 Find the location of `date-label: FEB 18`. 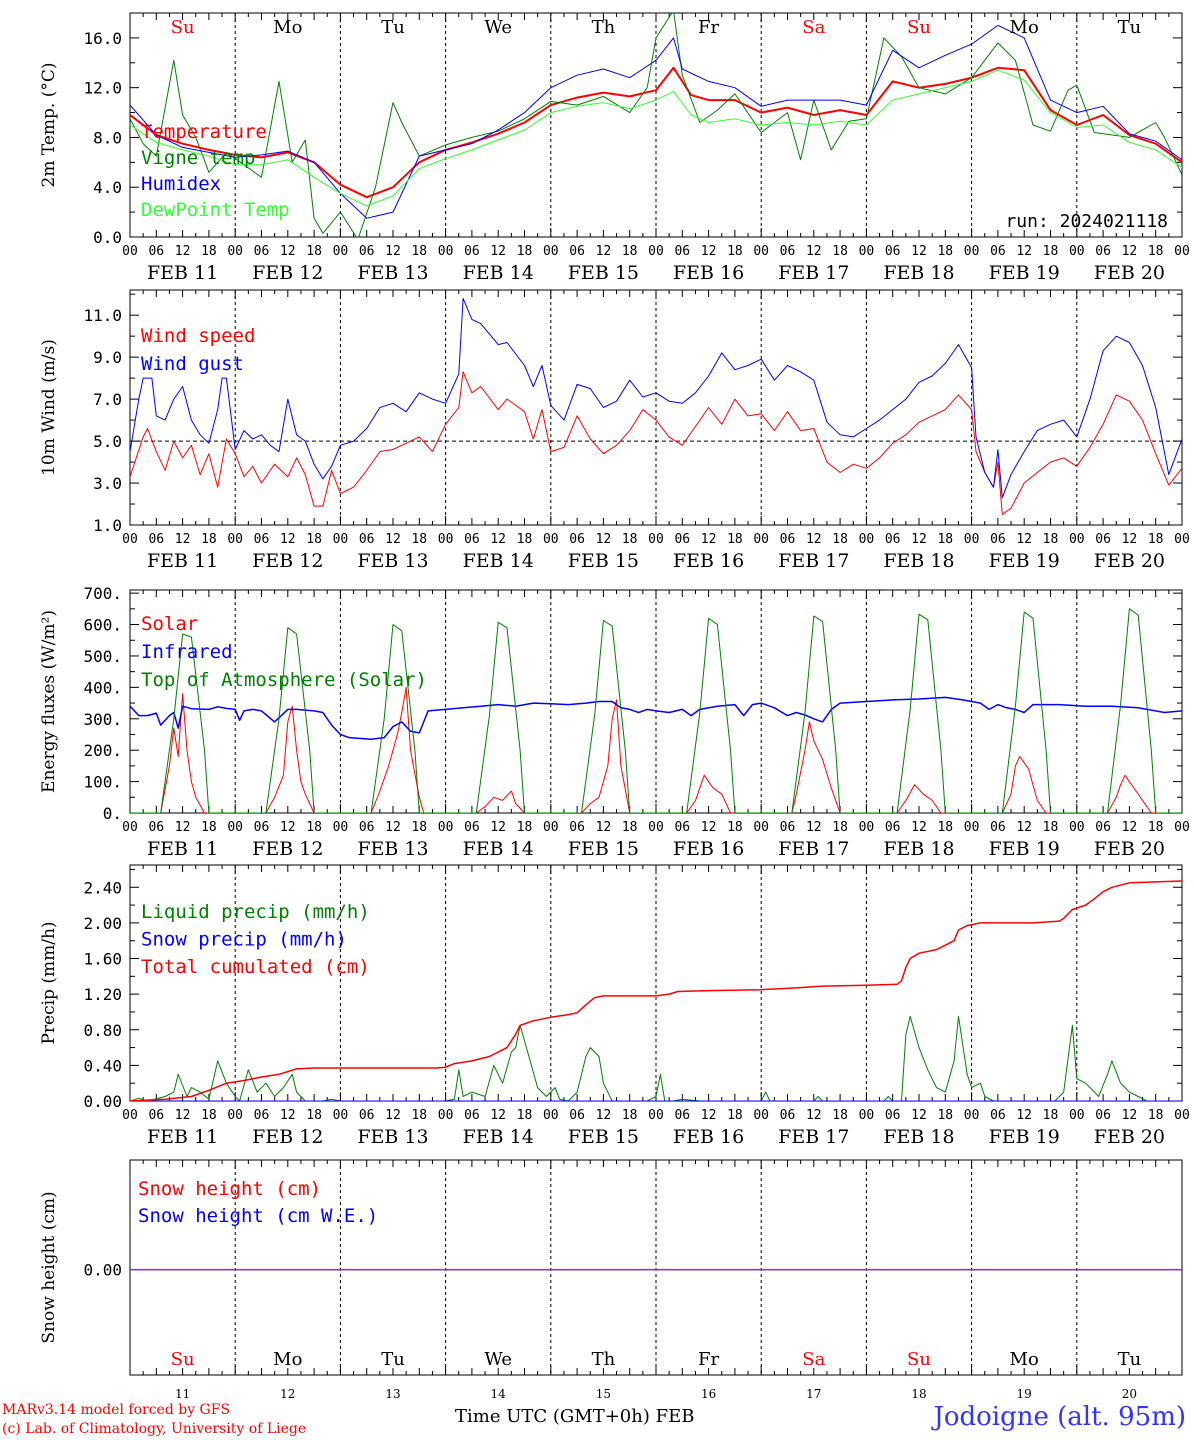

date-label: FEB 18 is located at coordinates (918, 273).